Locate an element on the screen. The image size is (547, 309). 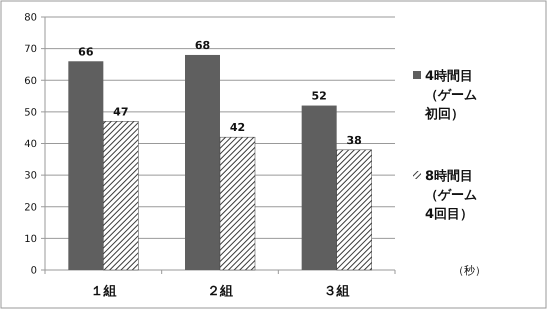
y-tick-label: 30 is located at coordinates (30, 176).